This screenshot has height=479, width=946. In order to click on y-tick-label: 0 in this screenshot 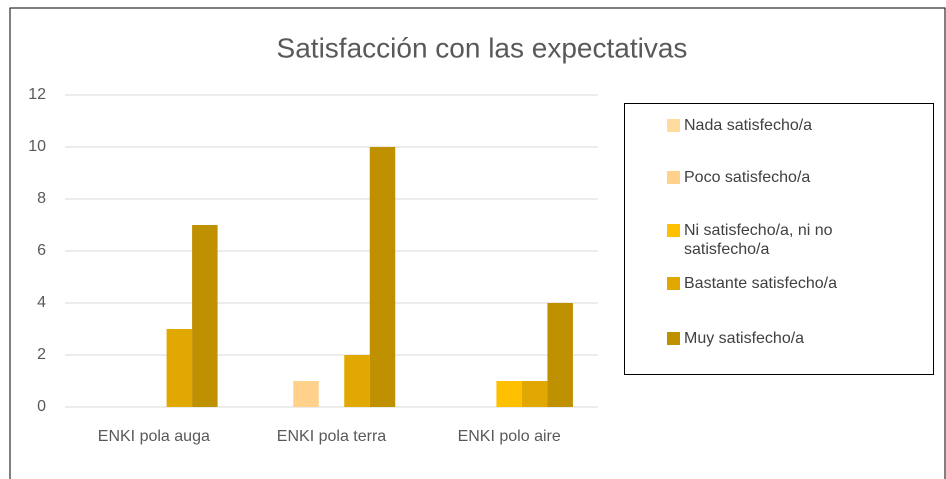, I will do `click(41, 406)`.